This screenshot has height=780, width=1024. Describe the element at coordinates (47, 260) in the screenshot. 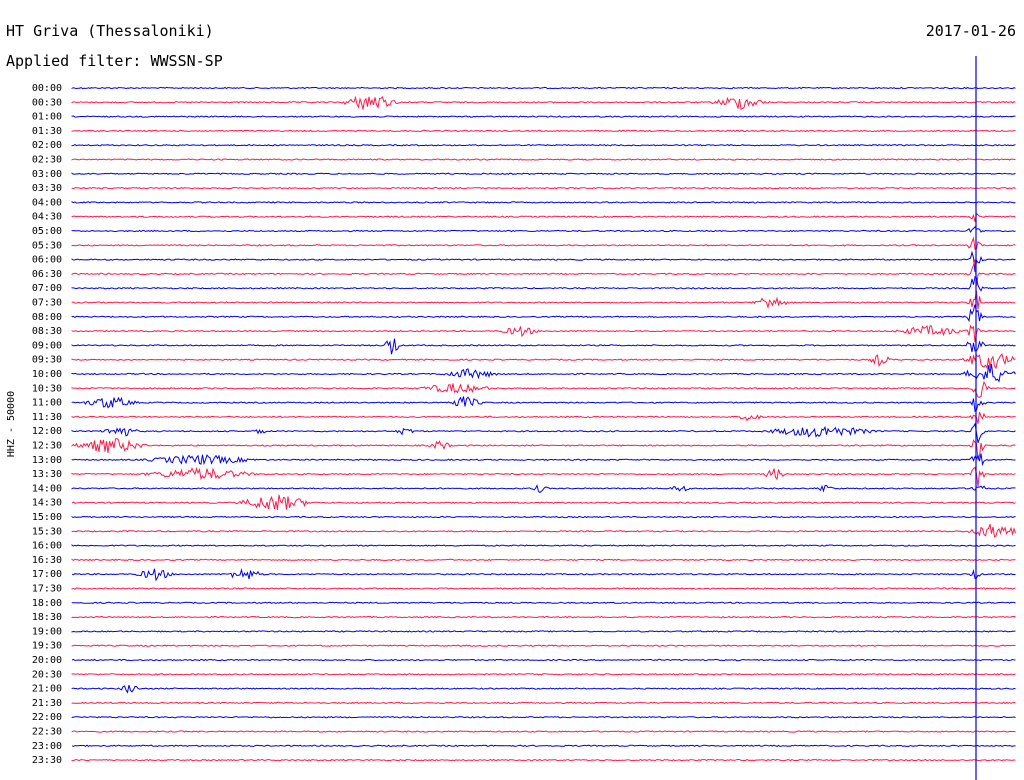

I see `time-tick-label: 06:00` at that location.